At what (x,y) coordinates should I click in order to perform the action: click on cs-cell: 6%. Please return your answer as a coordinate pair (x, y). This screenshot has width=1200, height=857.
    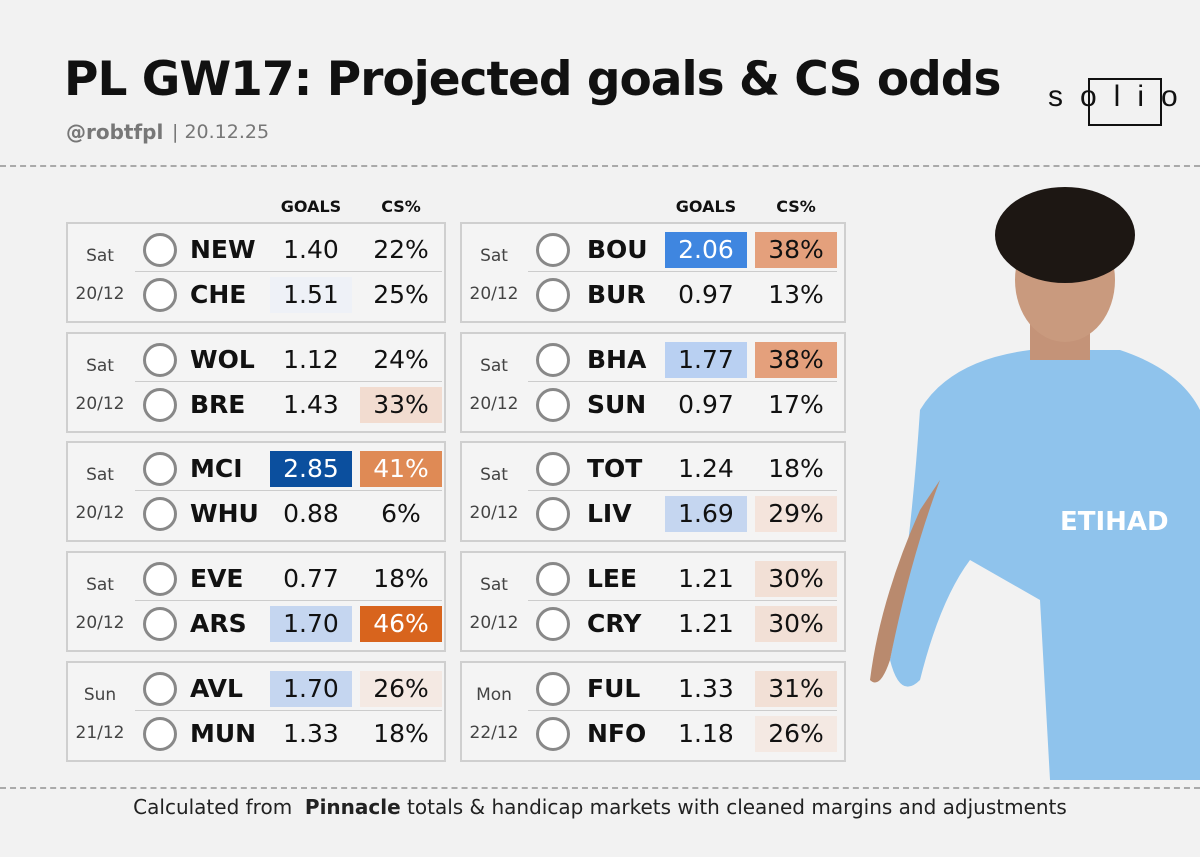
    Looking at the image, I should click on (401, 514).